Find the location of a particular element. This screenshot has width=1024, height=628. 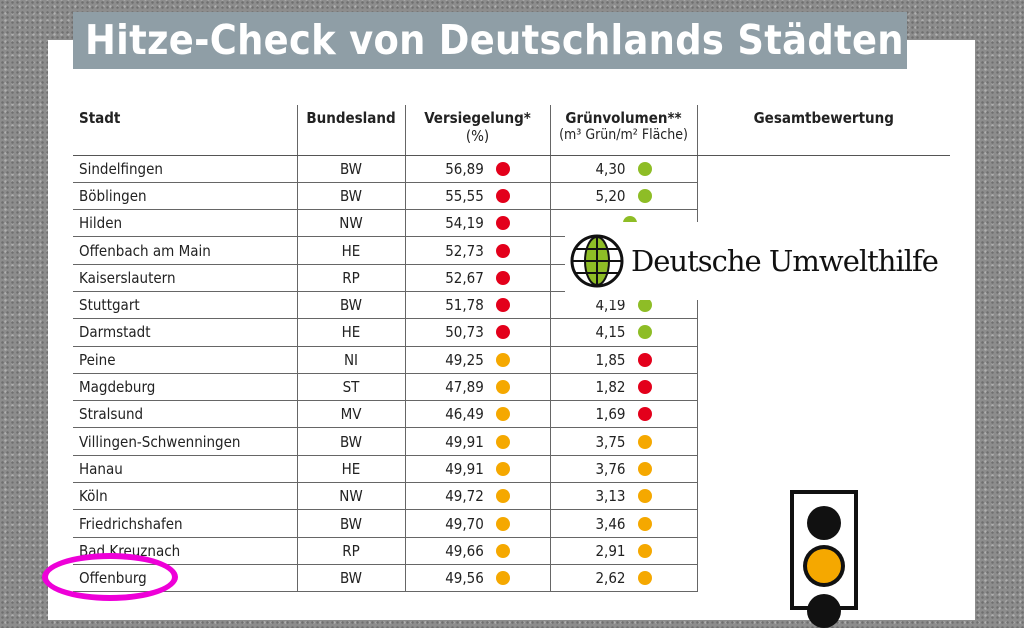

header-stadt: Stadt is located at coordinates (185, 130).